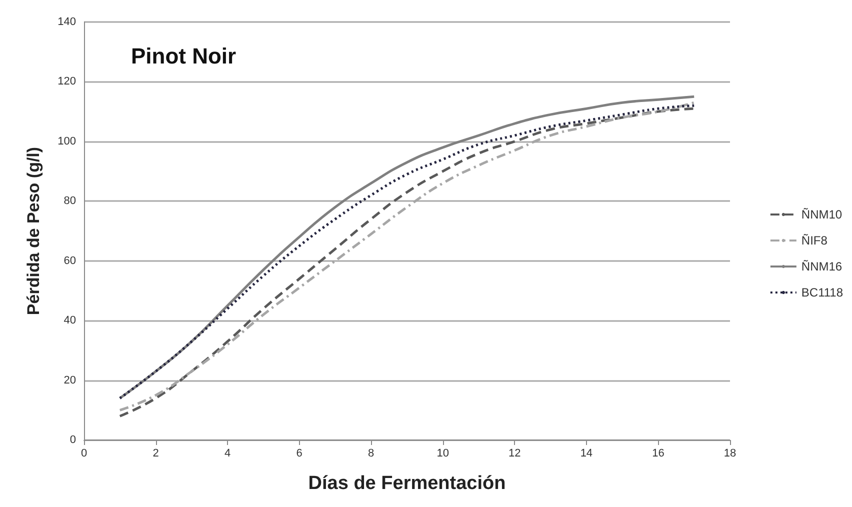 This screenshot has width=852, height=507. Describe the element at coordinates (33, 231) in the screenshot. I see `y-axis-title: Pérdida de Peso (g/l)` at that location.